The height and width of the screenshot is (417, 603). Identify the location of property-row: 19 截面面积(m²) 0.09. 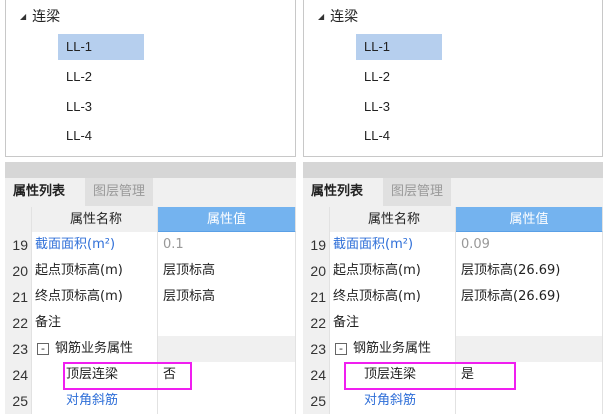
(453, 245).